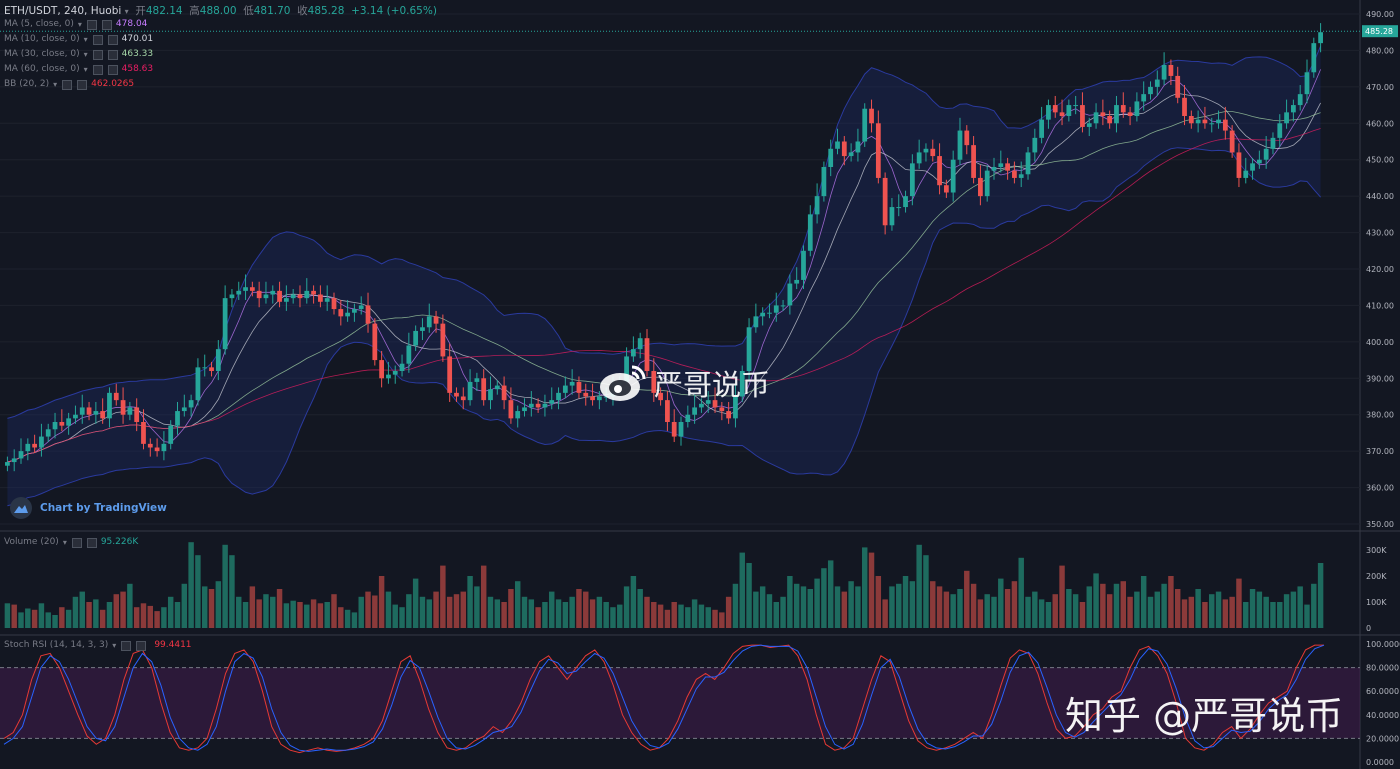 The height and width of the screenshot is (769, 1400). What do you see at coordinates (218, 11) in the screenshot?
I see `high-value: 488.00` at bounding box center [218, 11].